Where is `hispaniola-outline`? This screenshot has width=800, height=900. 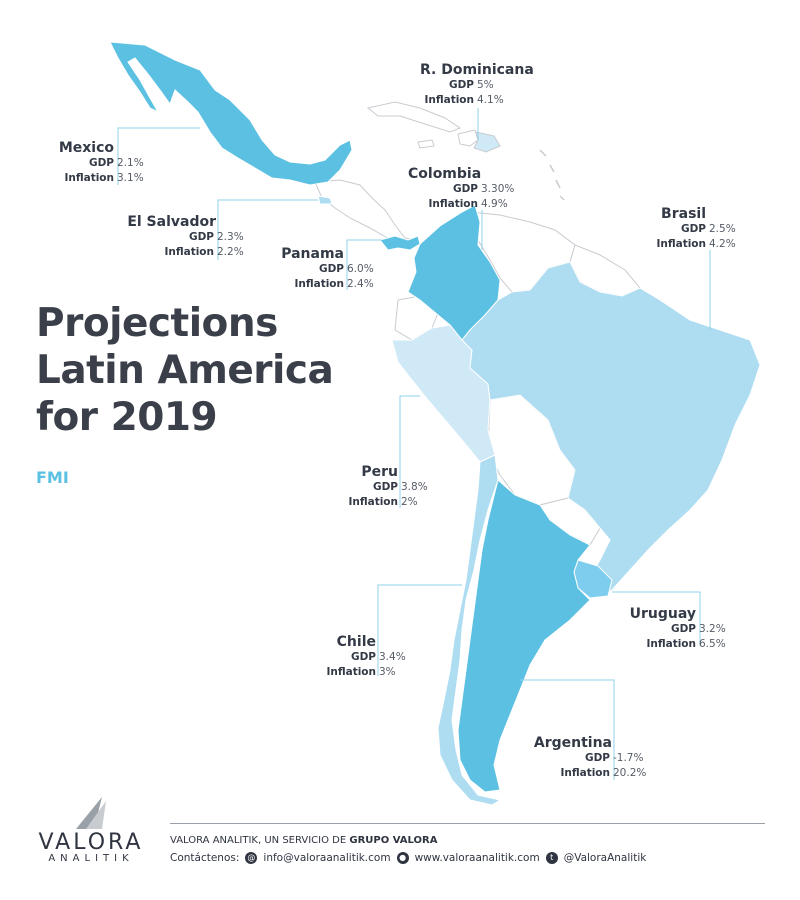 hispaniola-outline is located at coordinates (468, 138).